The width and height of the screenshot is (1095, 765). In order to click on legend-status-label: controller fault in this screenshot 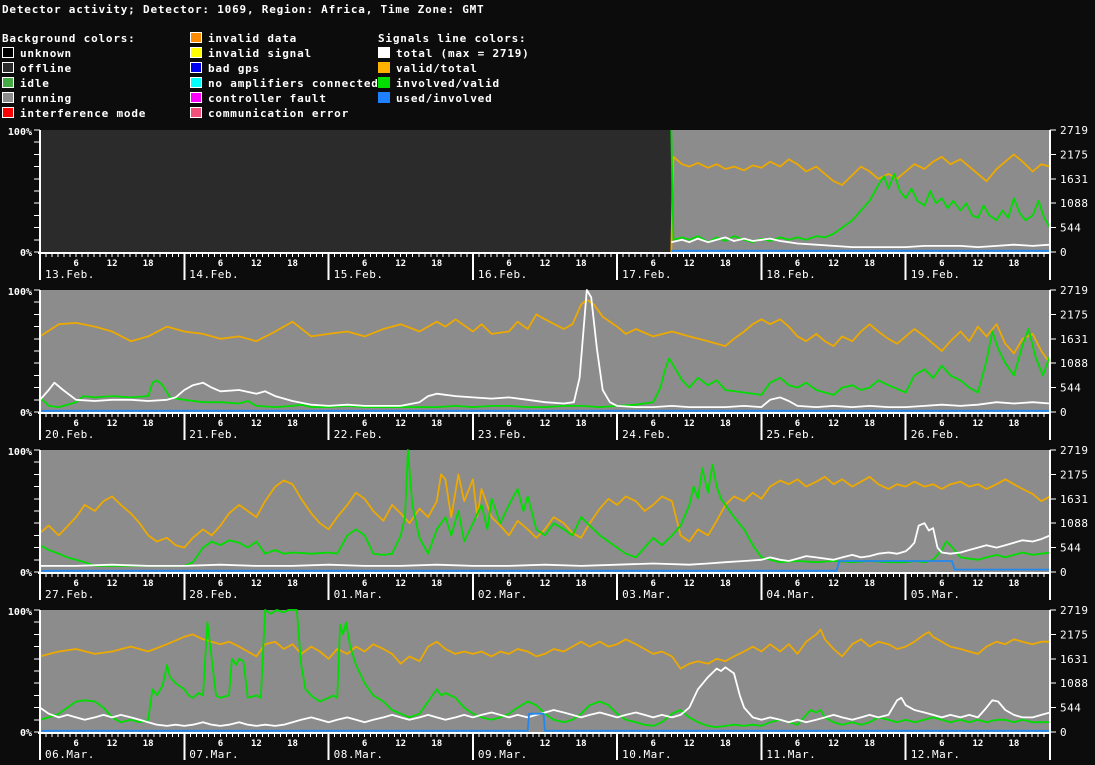, I will do `click(267, 98)`.